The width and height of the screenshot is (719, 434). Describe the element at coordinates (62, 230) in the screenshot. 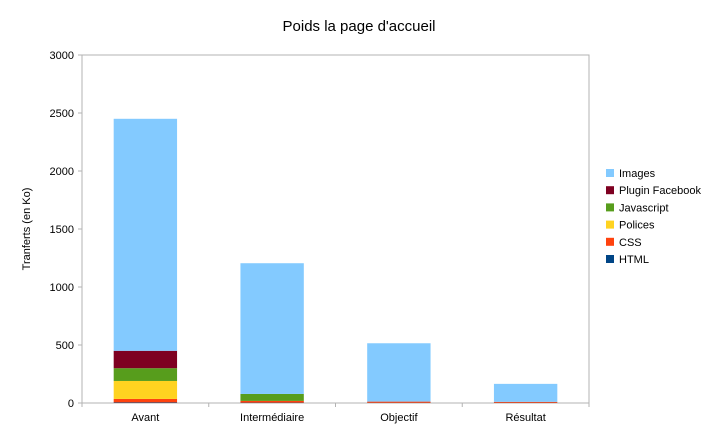

I see `y-tick-label: 1500` at that location.